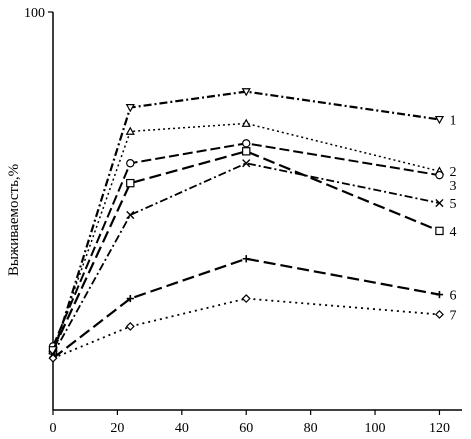  What do you see at coordinates (311, 428) in the screenshot?
I see `x-tick-label: 80` at bounding box center [311, 428].